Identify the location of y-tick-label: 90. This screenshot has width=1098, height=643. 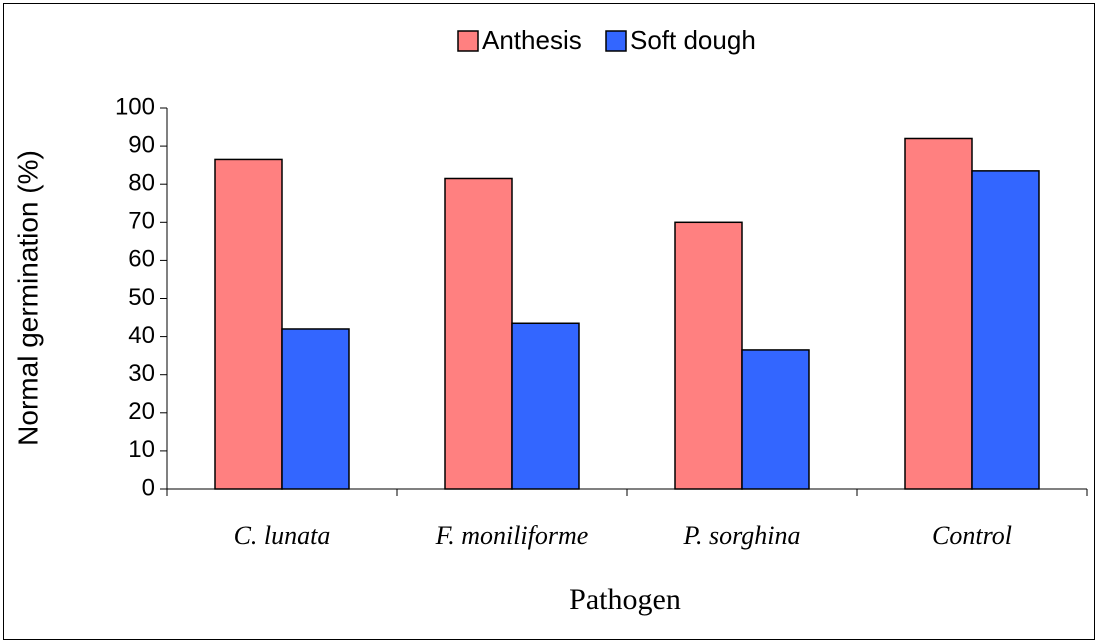
(141, 144).